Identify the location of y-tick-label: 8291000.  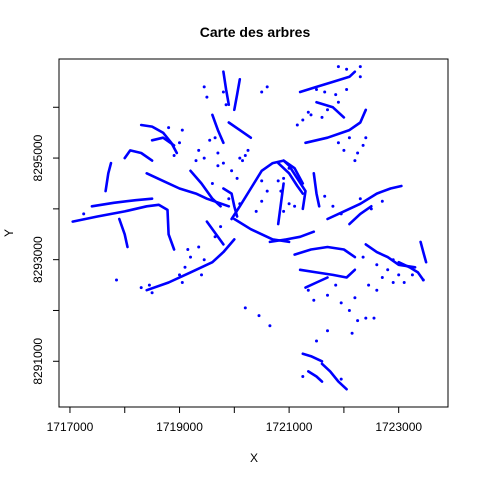
(38, 361).